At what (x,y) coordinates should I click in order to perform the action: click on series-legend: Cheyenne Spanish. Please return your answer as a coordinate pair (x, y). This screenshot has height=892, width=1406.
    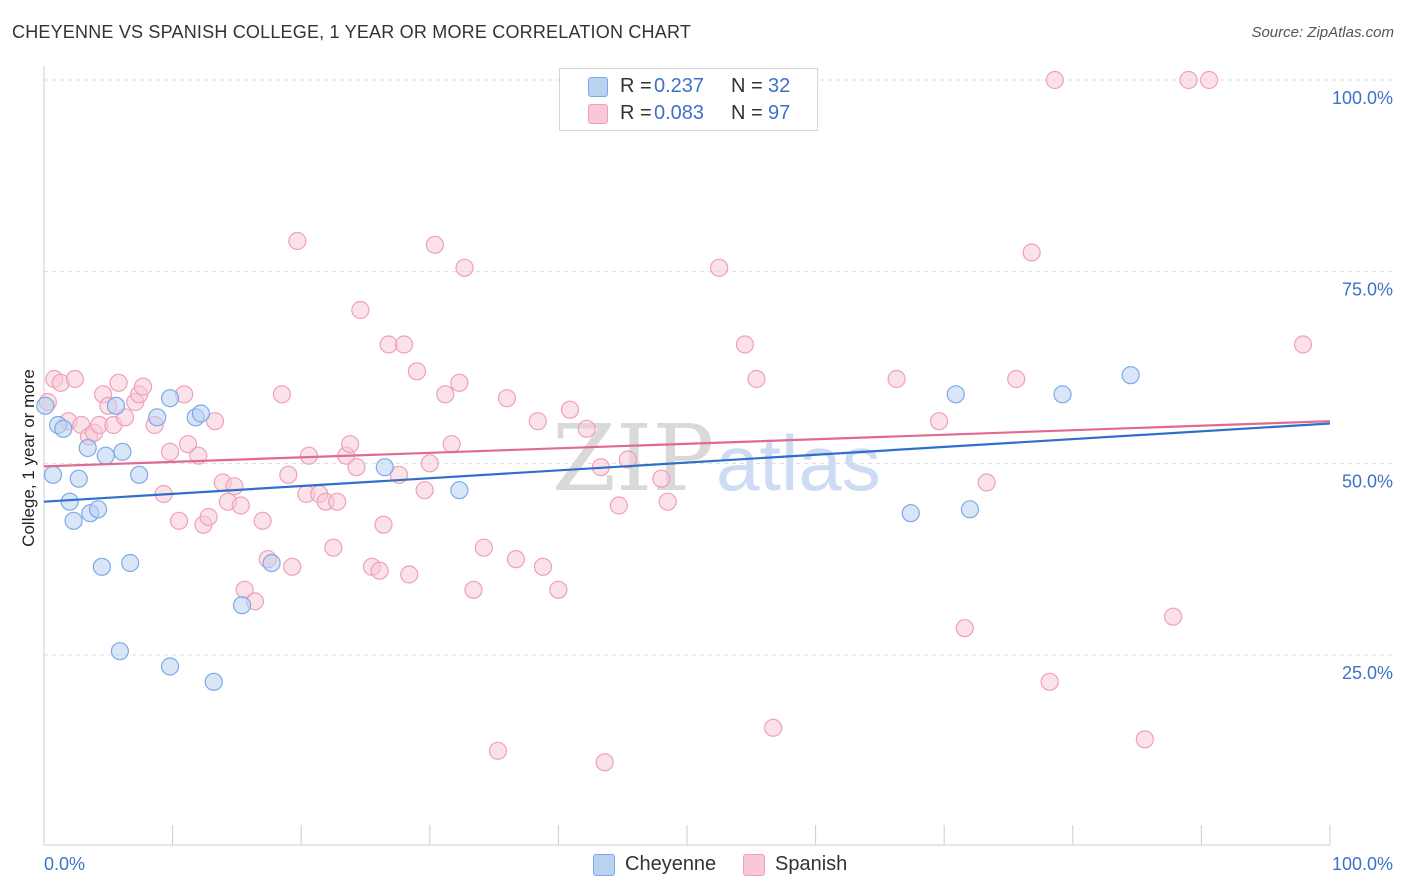
    Looking at the image, I should click on (703, 865).